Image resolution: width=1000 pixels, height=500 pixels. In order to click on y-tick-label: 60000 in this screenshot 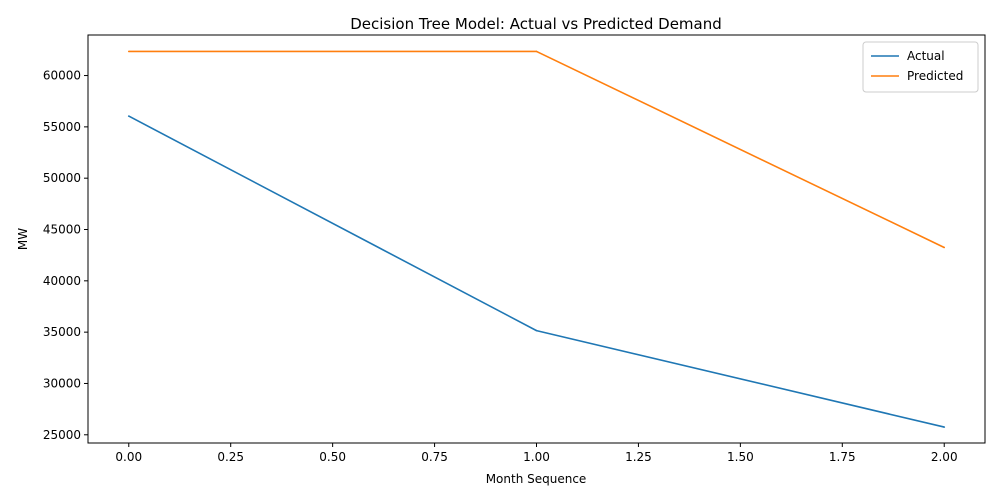, I will do `click(62, 76)`.